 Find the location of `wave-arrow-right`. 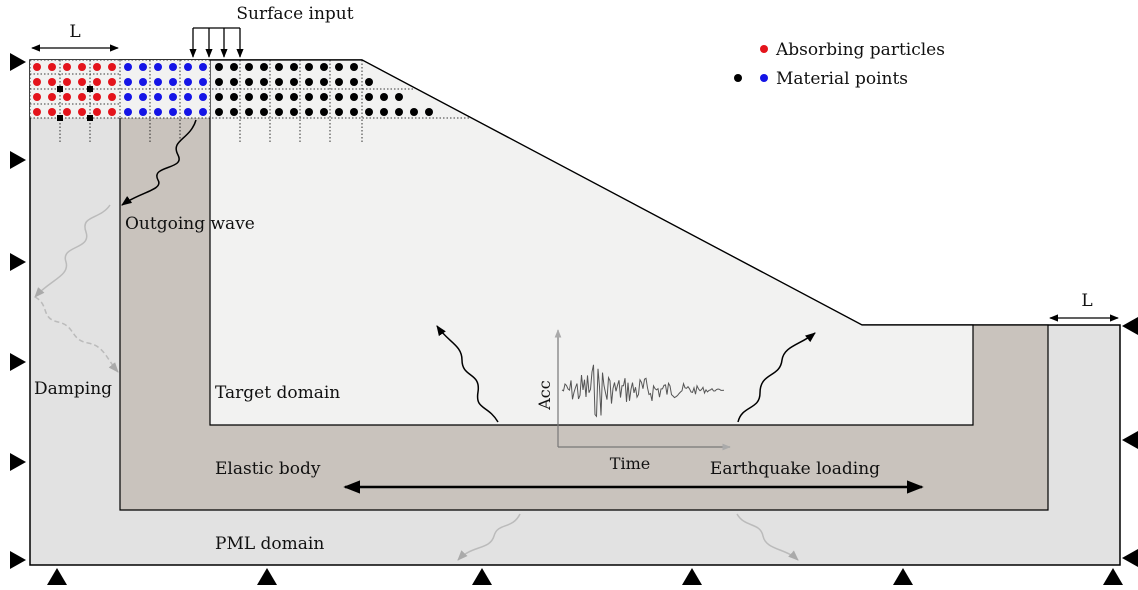

wave-arrow-right is located at coordinates (776, 377).